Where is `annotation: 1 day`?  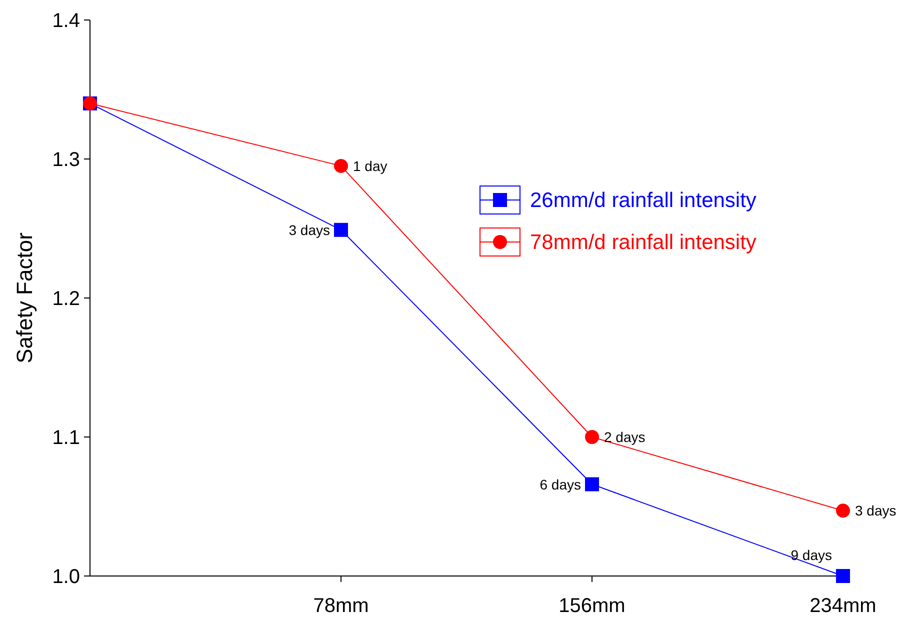 annotation: 1 day is located at coordinates (370, 166).